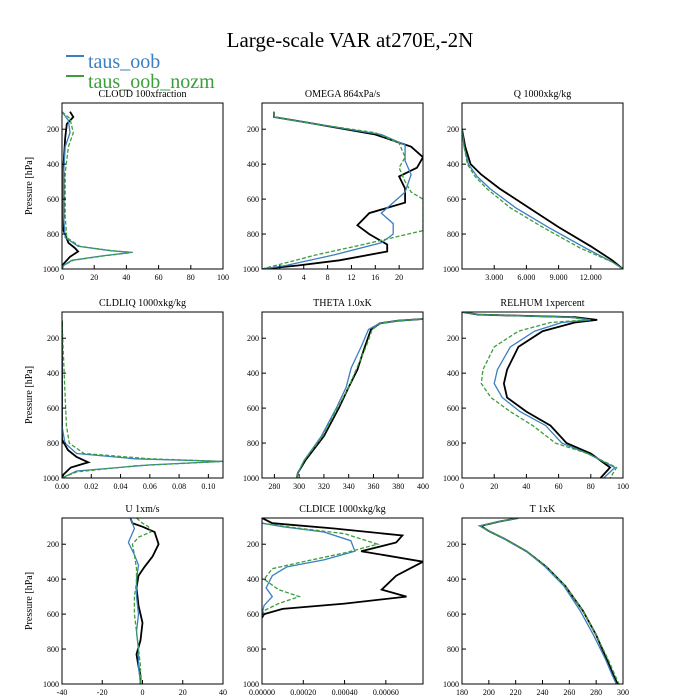 This screenshot has height=700, width=700. What do you see at coordinates (150, 486) in the screenshot?
I see `x-tick-label: 0.06` at bounding box center [150, 486].